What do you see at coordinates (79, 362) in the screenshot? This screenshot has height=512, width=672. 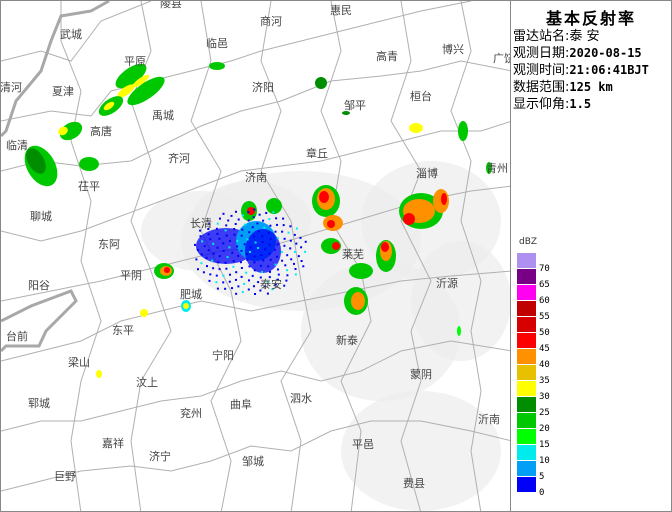 I see `city-label: 梁山` at bounding box center [79, 362].